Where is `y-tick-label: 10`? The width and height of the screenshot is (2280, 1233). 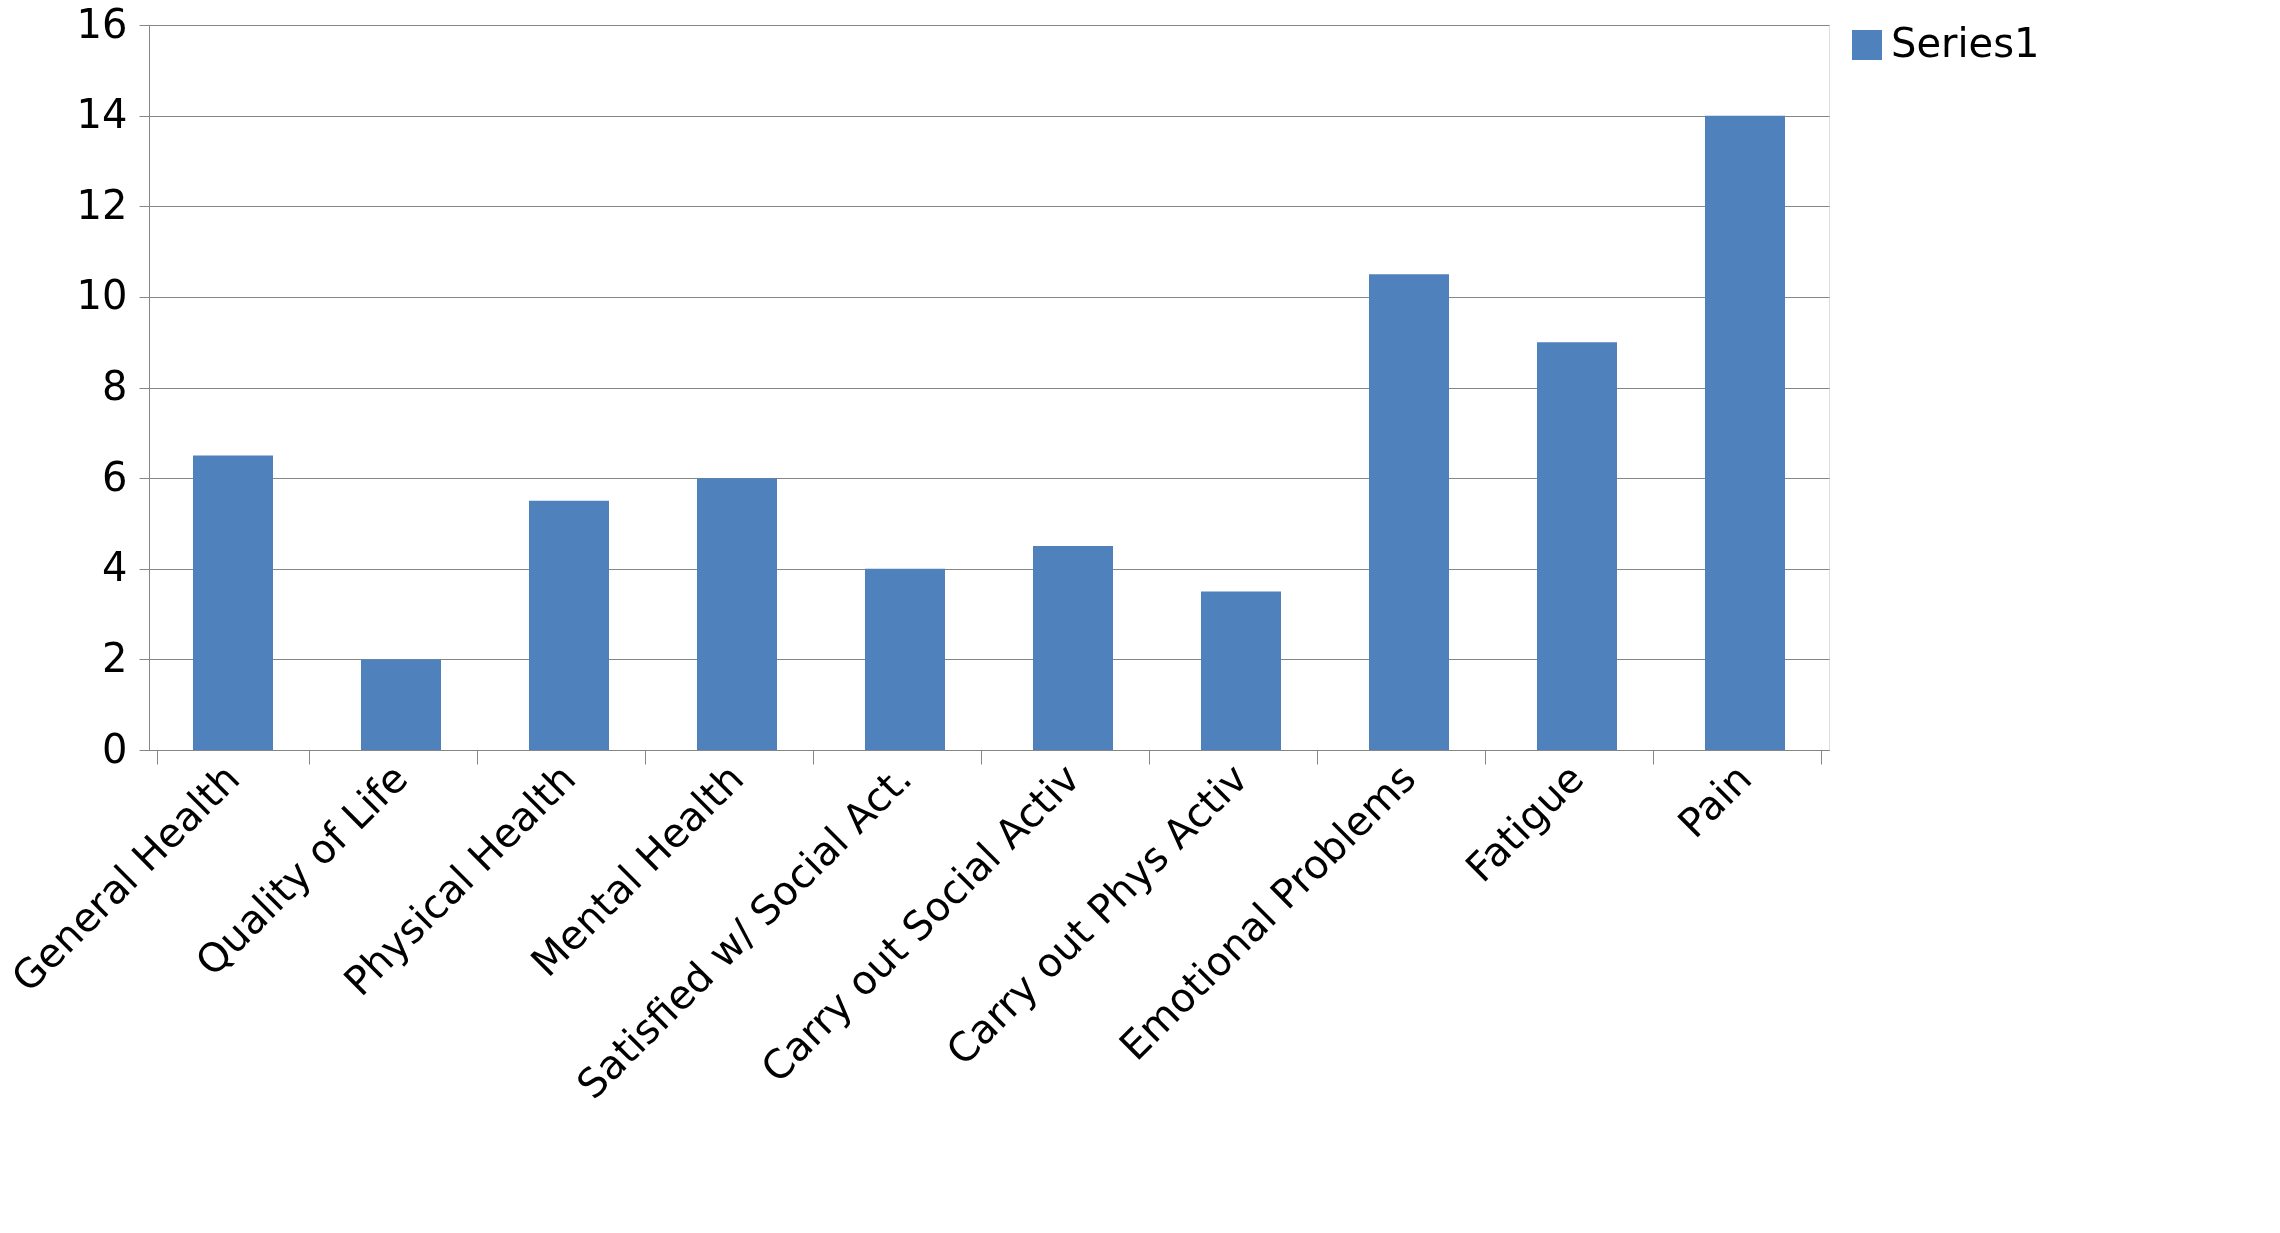
y-tick-label: 10 is located at coordinates (102, 295).